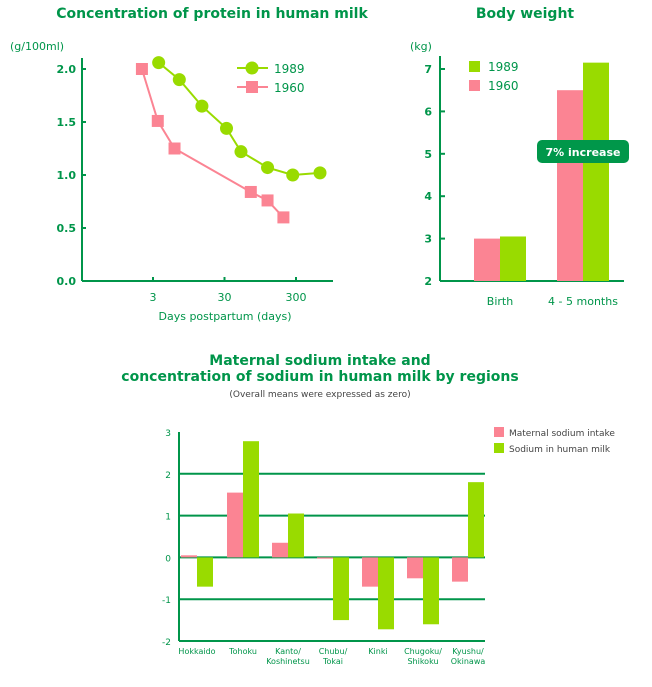 This screenshot has width=652, height=687. Describe the element at coordinates (225, 297) in the screenshot. I see `x-tick-label: 30` at that location.